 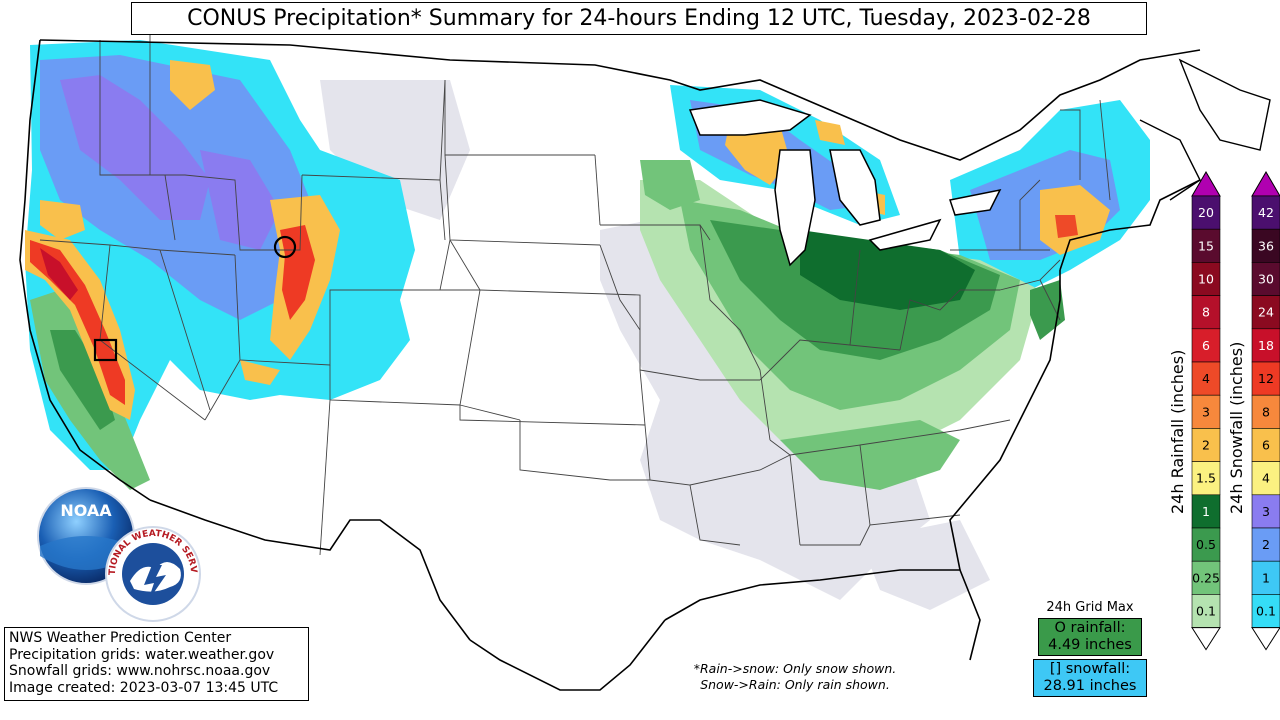 I want to click on snow-level-label: 0.1, so click(x=1266, y=611).